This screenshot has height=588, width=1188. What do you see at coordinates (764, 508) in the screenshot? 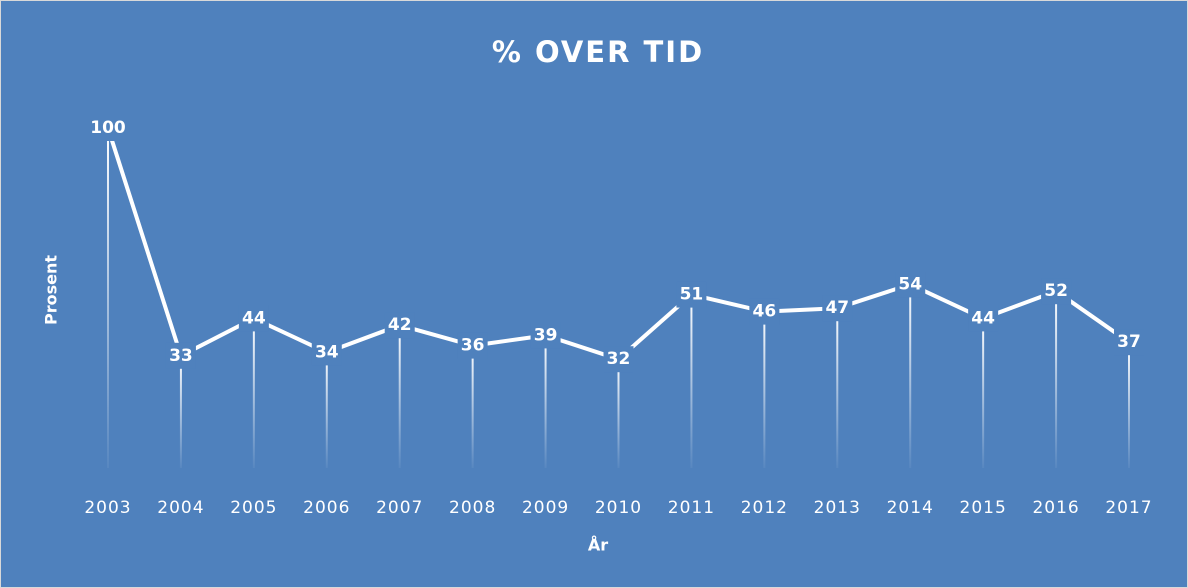
I see `x-tick-label: 2012` at bounding box center [764, 508].